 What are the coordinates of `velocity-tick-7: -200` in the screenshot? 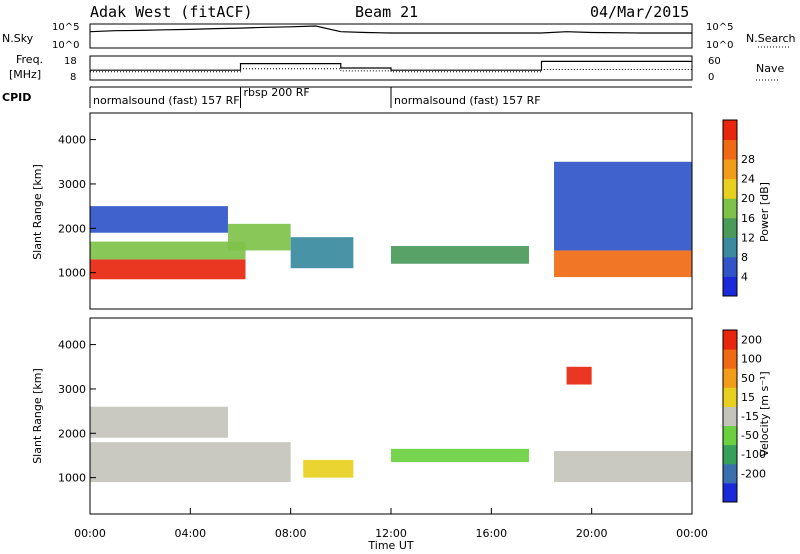 It's located at (753, 473).